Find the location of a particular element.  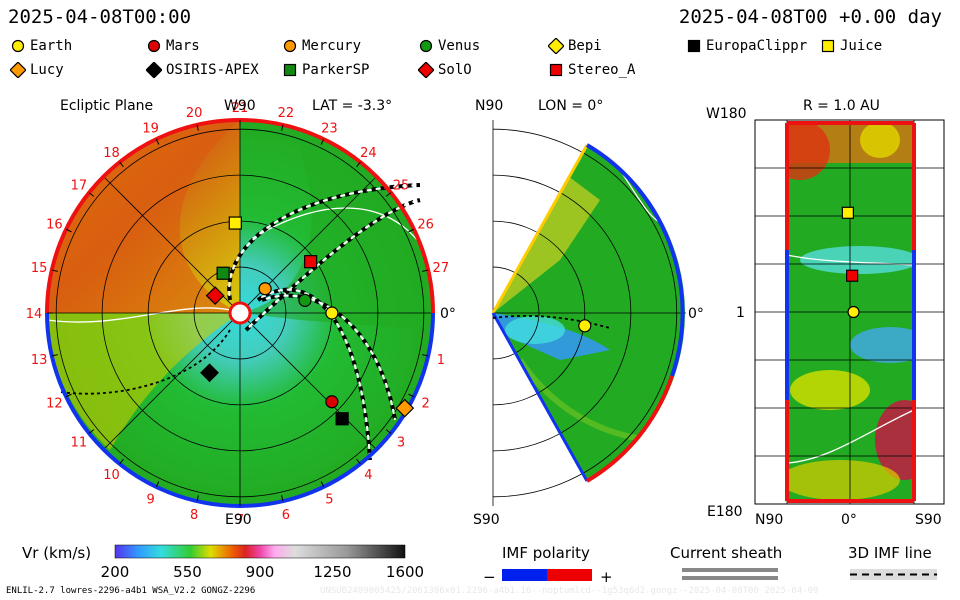

sphere-y-mid: 1 is located at coordinates (740, 313).